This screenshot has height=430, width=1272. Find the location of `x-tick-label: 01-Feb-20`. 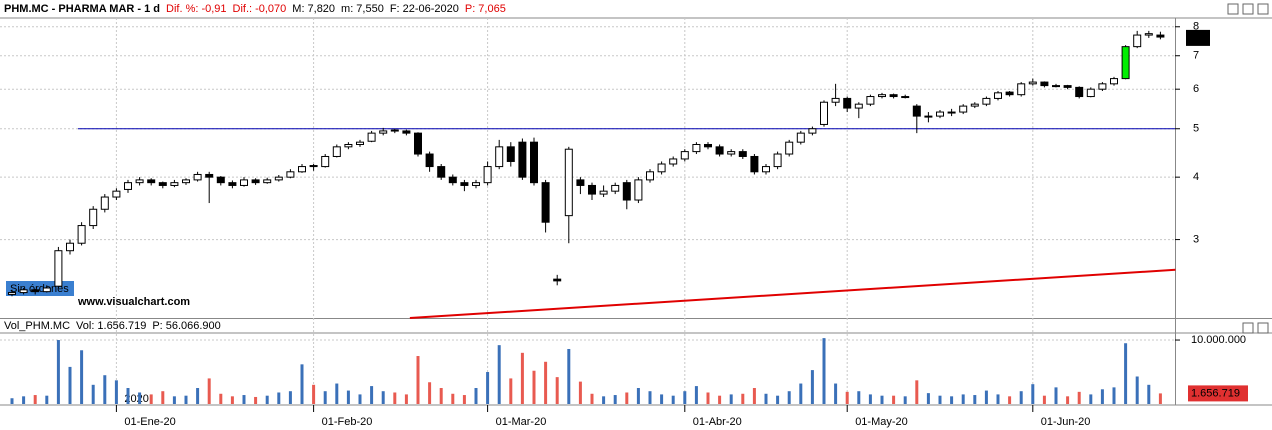

x-tick-label: 01-Feb-20 is located at coordinates (347, 422).